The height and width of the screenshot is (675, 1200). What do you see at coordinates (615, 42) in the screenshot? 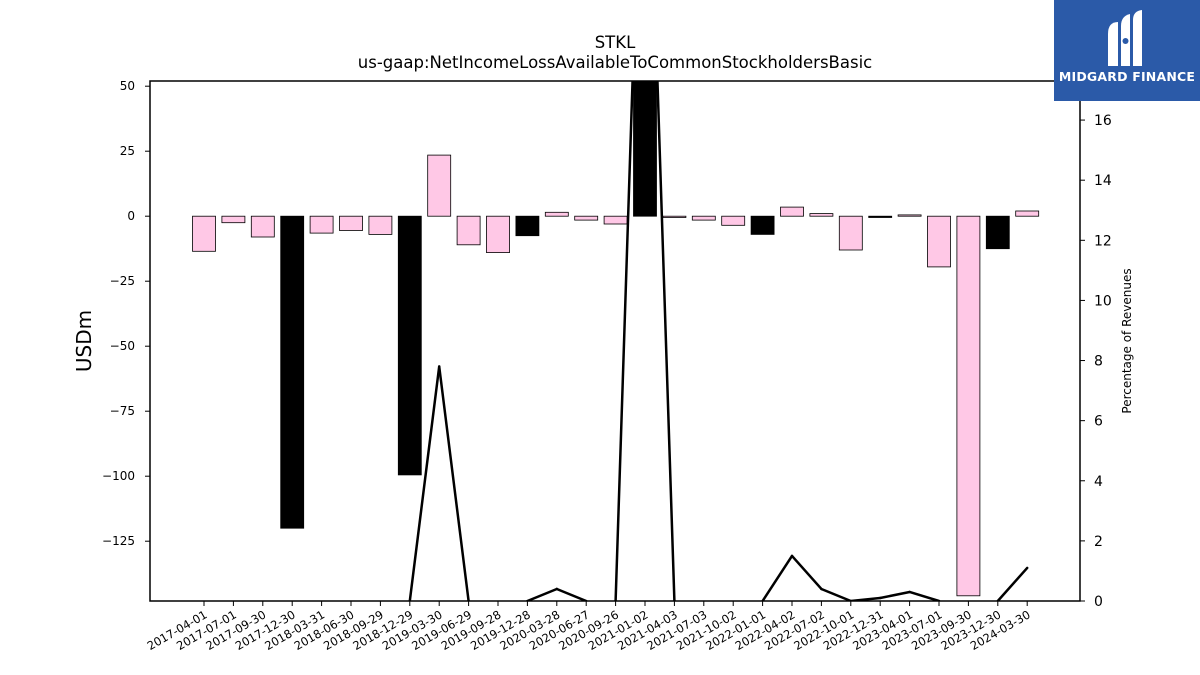
I see `chart-title: STKL` at bounding box center [615, 42].